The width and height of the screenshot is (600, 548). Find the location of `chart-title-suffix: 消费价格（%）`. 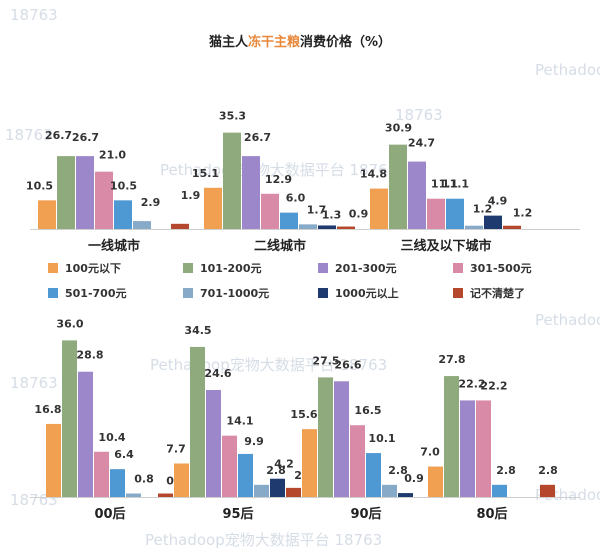

chart-title-suffix: 消费价格（%） is located at coordinates (345, 42).